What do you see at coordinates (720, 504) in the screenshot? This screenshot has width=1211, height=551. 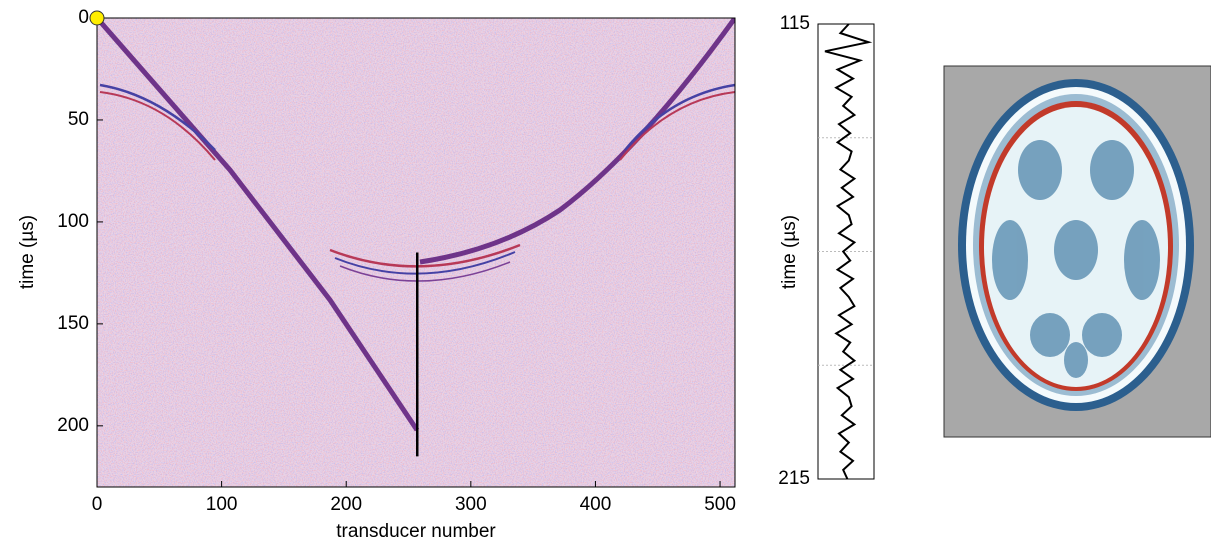 I see `x-tick-label: 500` at bounding box center [720, 504].